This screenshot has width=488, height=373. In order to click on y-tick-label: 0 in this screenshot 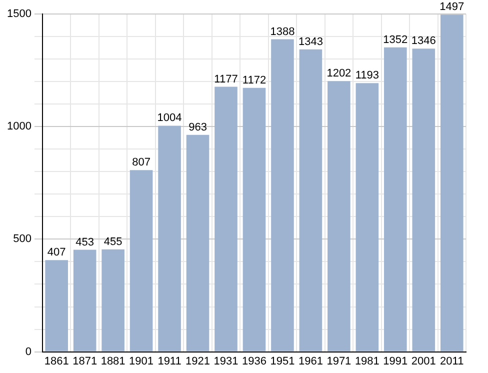, I will do `click(28, 352)`.